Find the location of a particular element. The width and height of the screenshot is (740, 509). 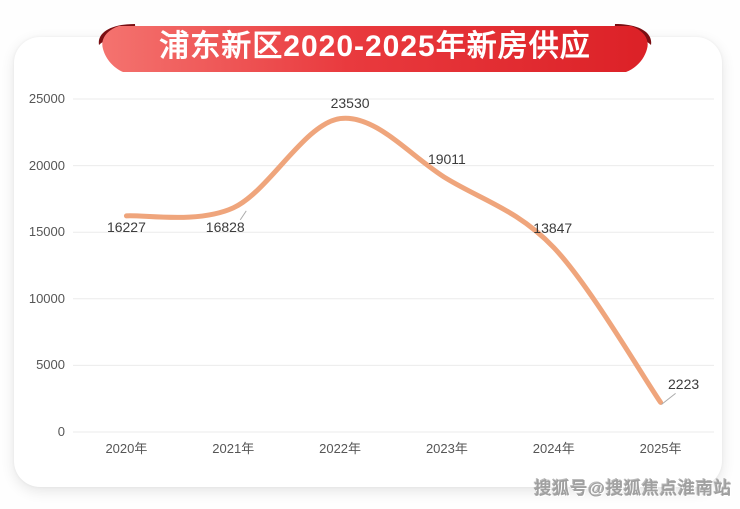

title-ribbon is located at coordinates (375, 48).